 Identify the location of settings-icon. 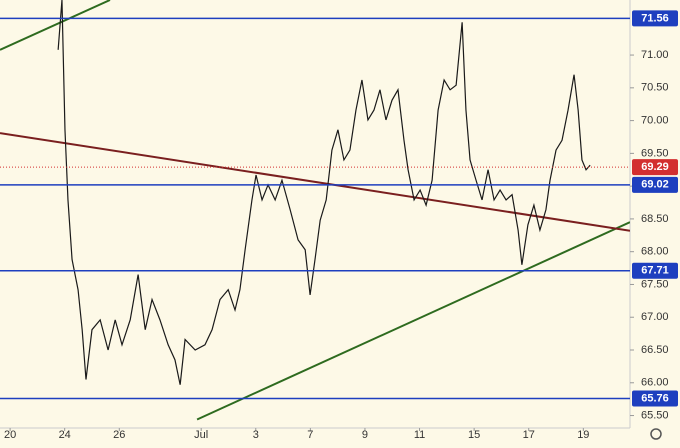
(656, 434).